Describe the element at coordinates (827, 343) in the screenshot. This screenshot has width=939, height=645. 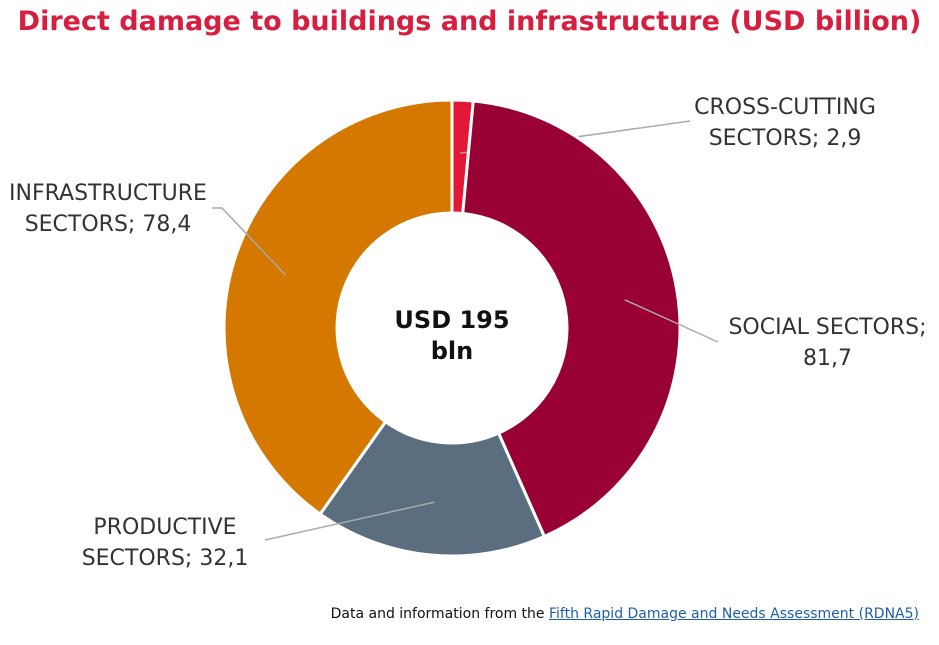
I see `data-label: SOCIAL SECTORS; 81,7` at that location.